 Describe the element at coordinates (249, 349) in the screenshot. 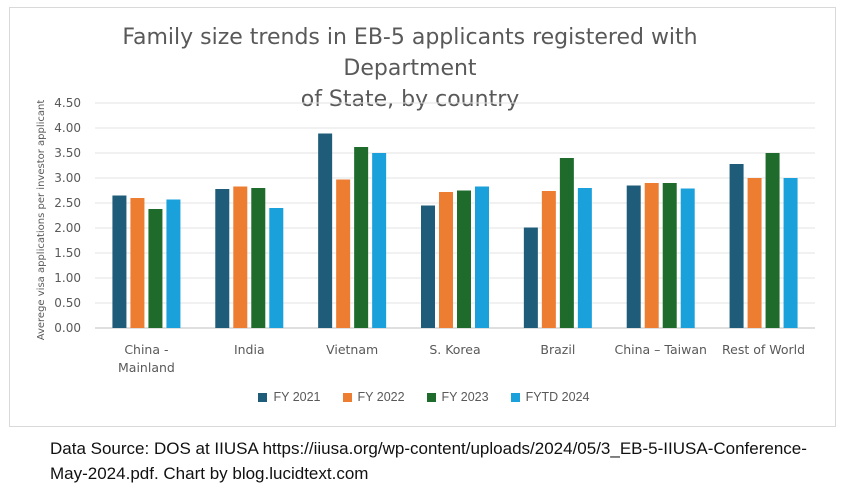

I see `x-category-label: India` at that location.